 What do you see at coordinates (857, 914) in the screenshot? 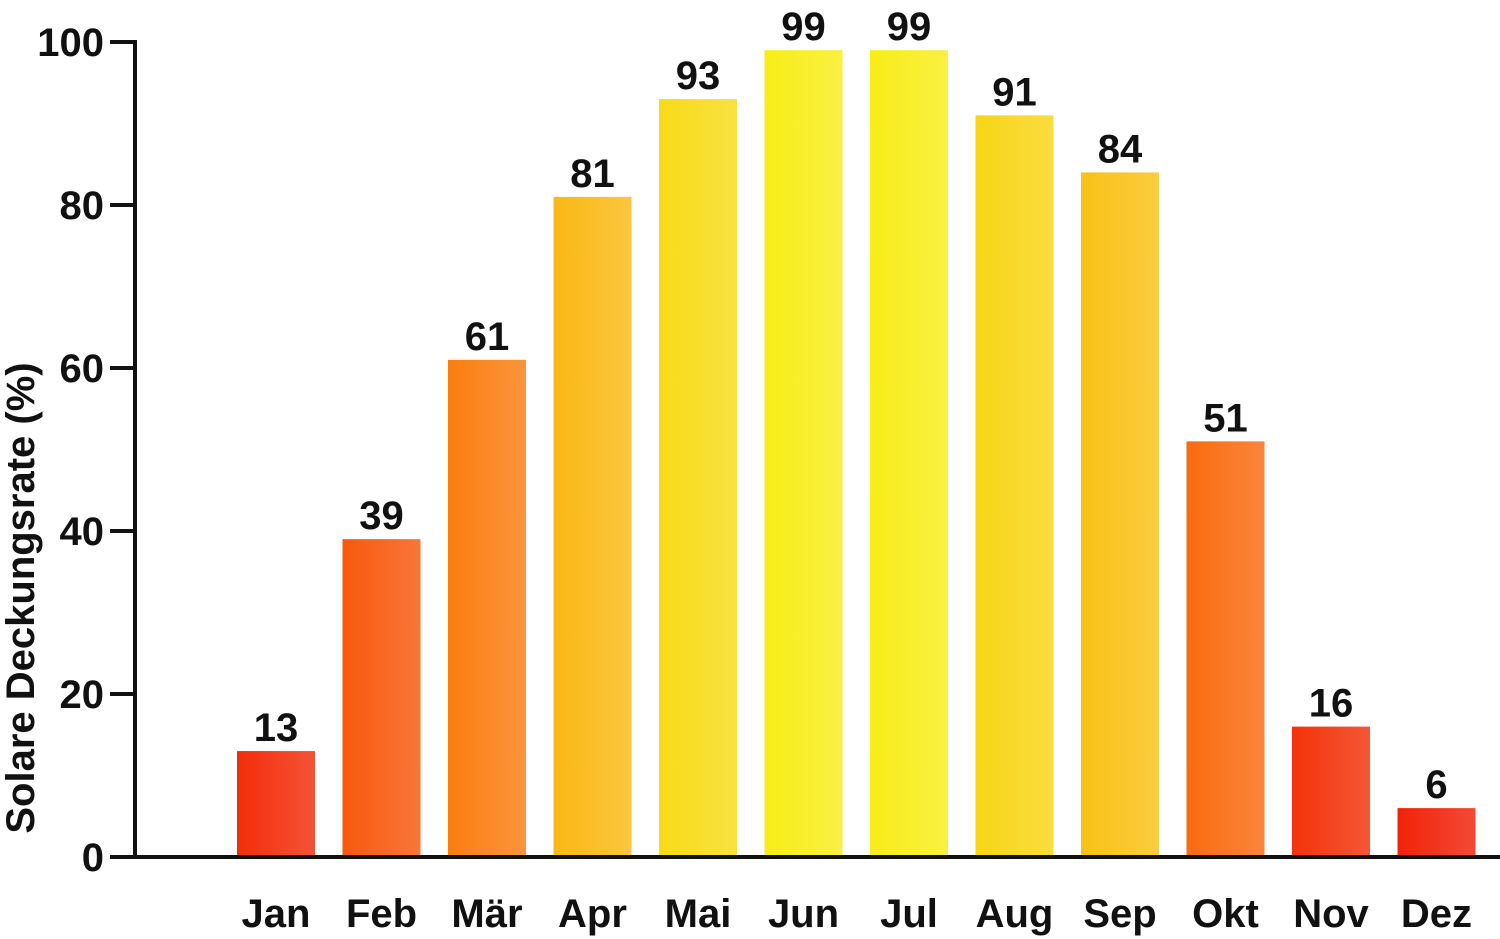
I see `x-labels-group: Jan Feb Mär Apr Mai Jun Jul Aug Sep Okt Nov Dez` at bounding box center [857, 914].